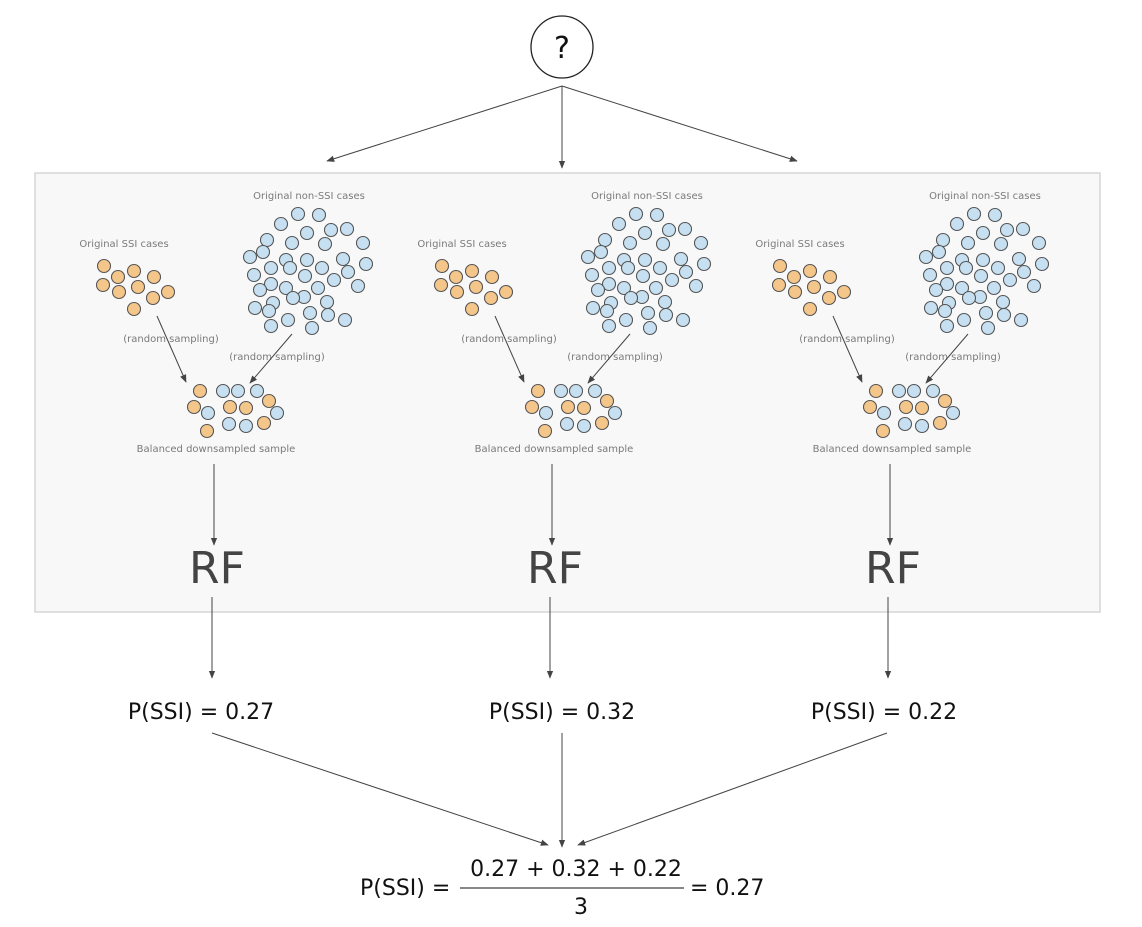 This screenshot has width=1142, height=927. What do you see at coordinates (732, 789) in the screenshot?
I see `aggregate-arrow-right` at bounding box center [732, 789].